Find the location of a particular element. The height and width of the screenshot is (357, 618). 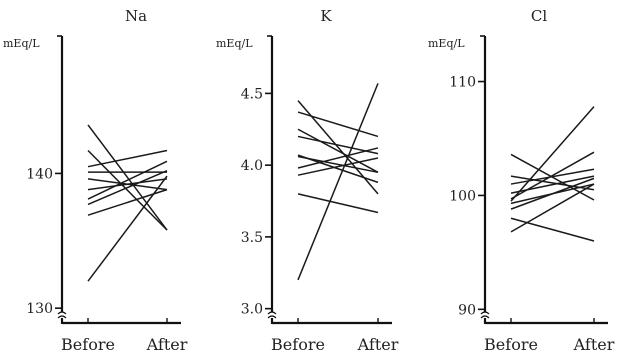

y-tick-label: 4.0 is located at coordinates (252, 166).